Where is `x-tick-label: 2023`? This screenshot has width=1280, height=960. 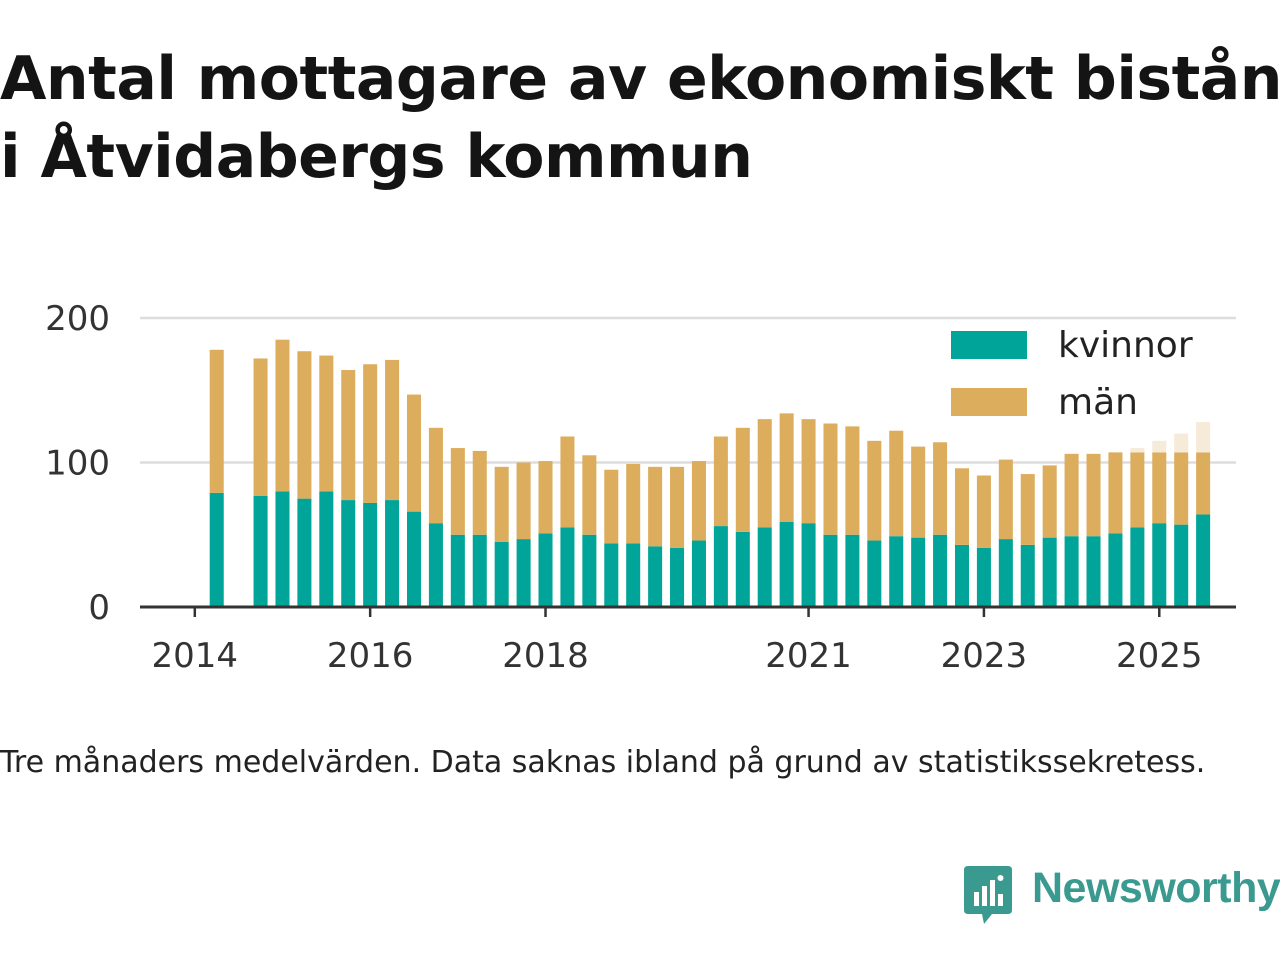 x-tick-label: 2023 is located at coordinates (984, 656).